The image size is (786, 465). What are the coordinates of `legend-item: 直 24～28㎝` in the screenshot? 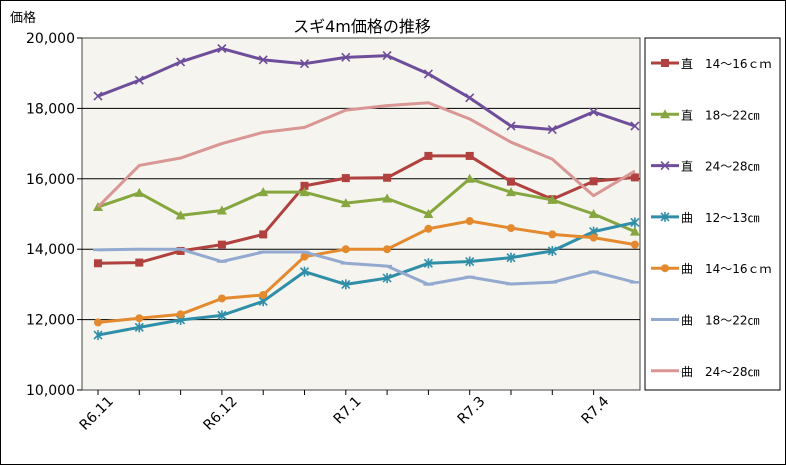 It's located at (705, 167).